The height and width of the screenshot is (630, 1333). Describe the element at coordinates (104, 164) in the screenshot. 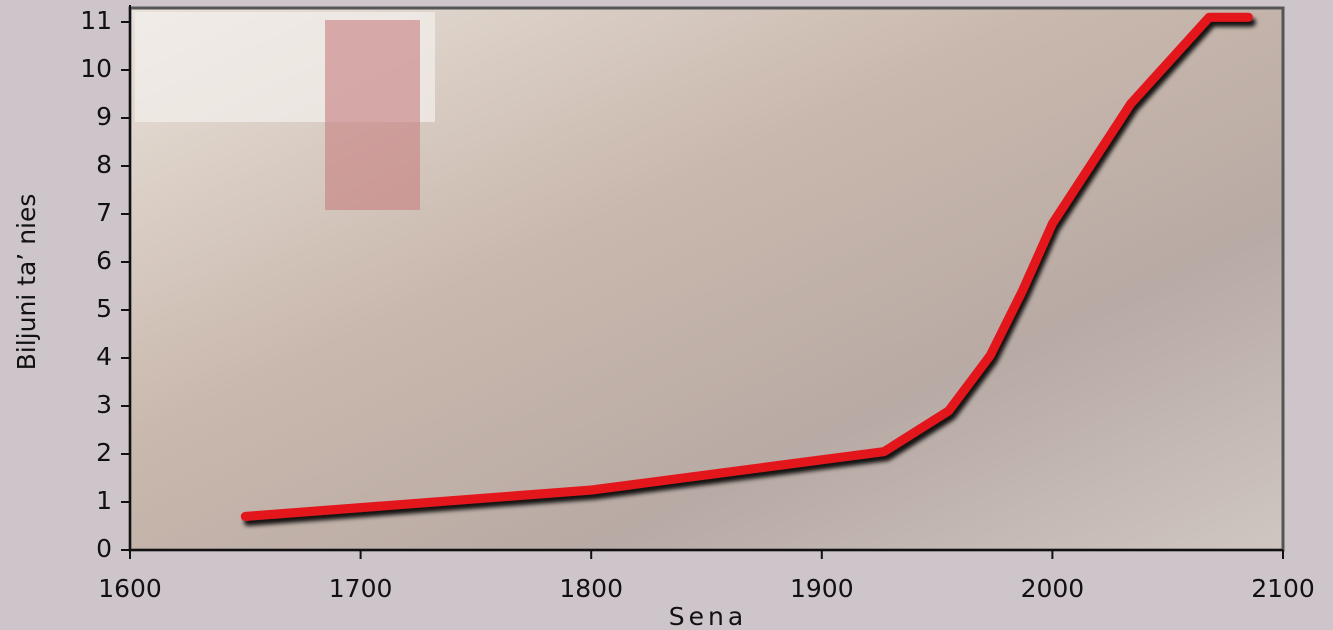

I see `y-tick-label: 8` at that location.